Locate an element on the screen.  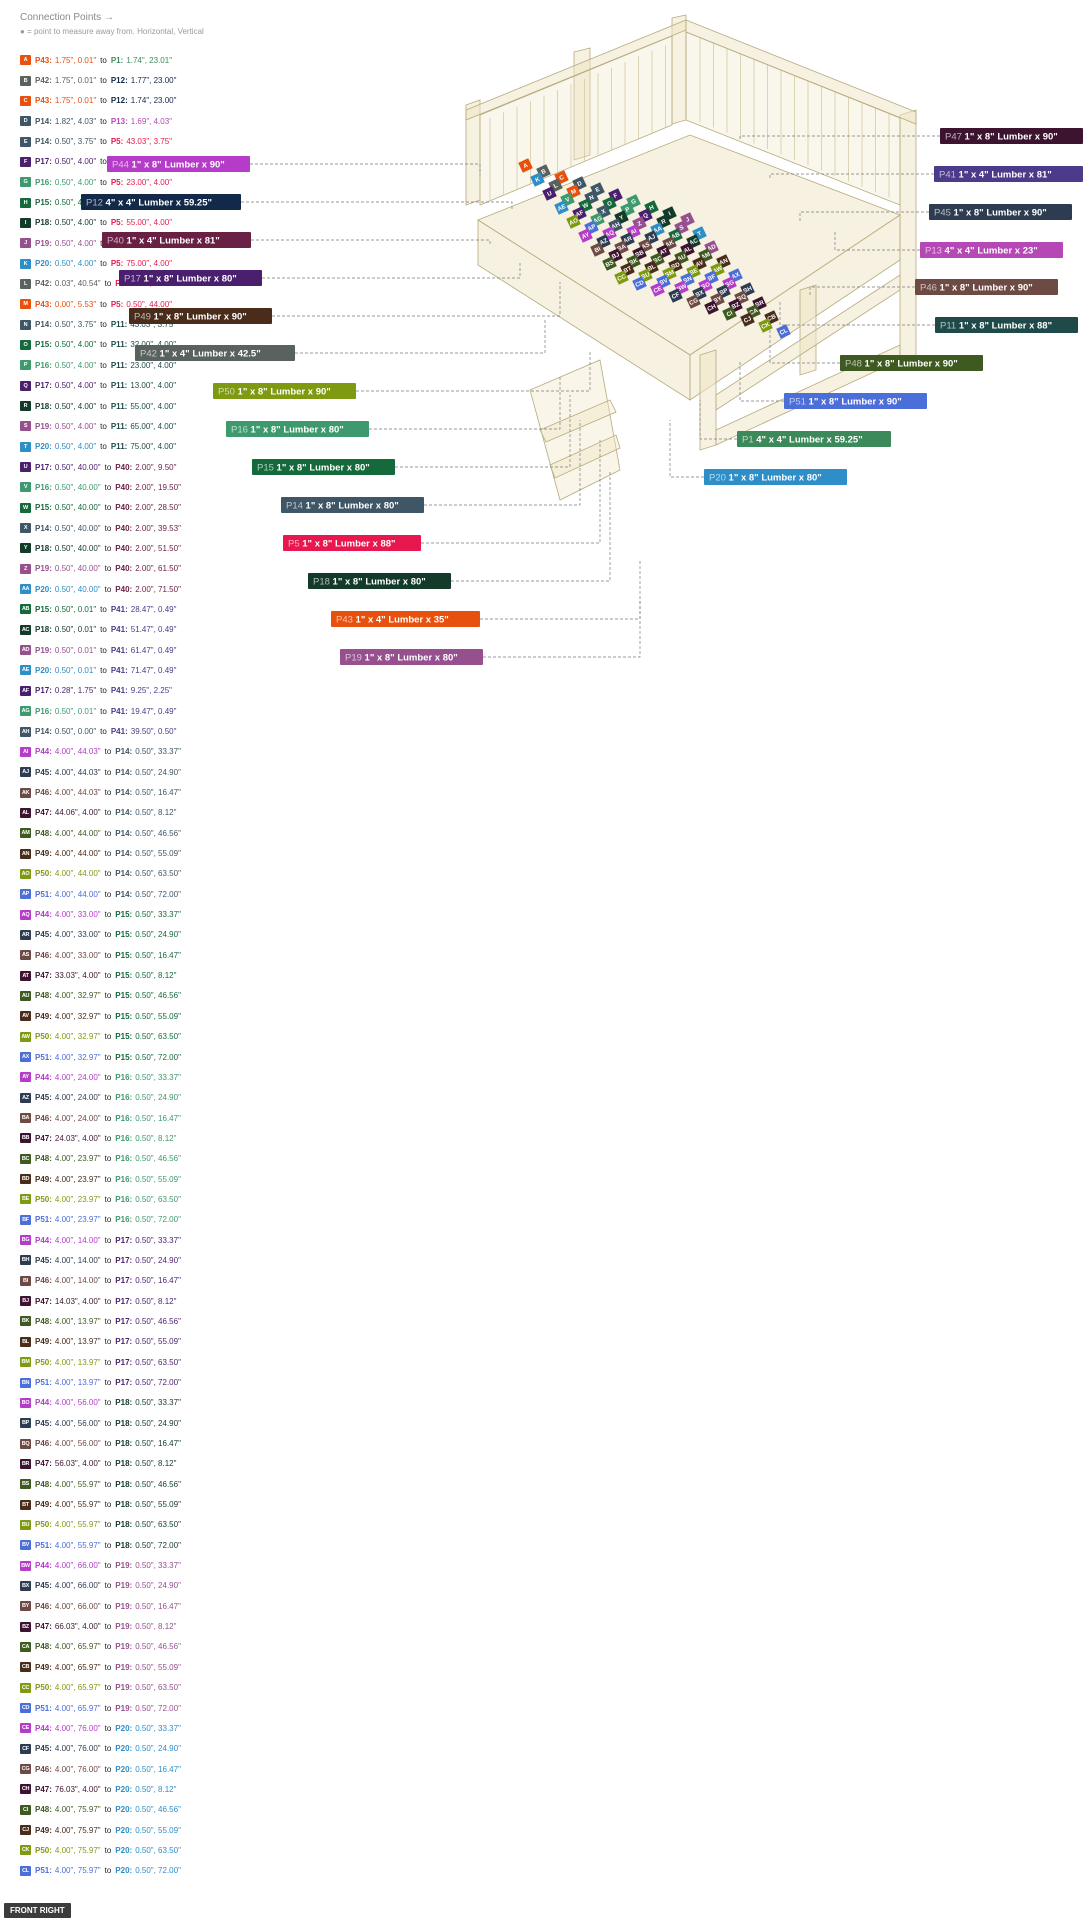
connection-row: AC P180.50", 0.01"to P4151.47", 0.49" is located at coordinates (150, 630).